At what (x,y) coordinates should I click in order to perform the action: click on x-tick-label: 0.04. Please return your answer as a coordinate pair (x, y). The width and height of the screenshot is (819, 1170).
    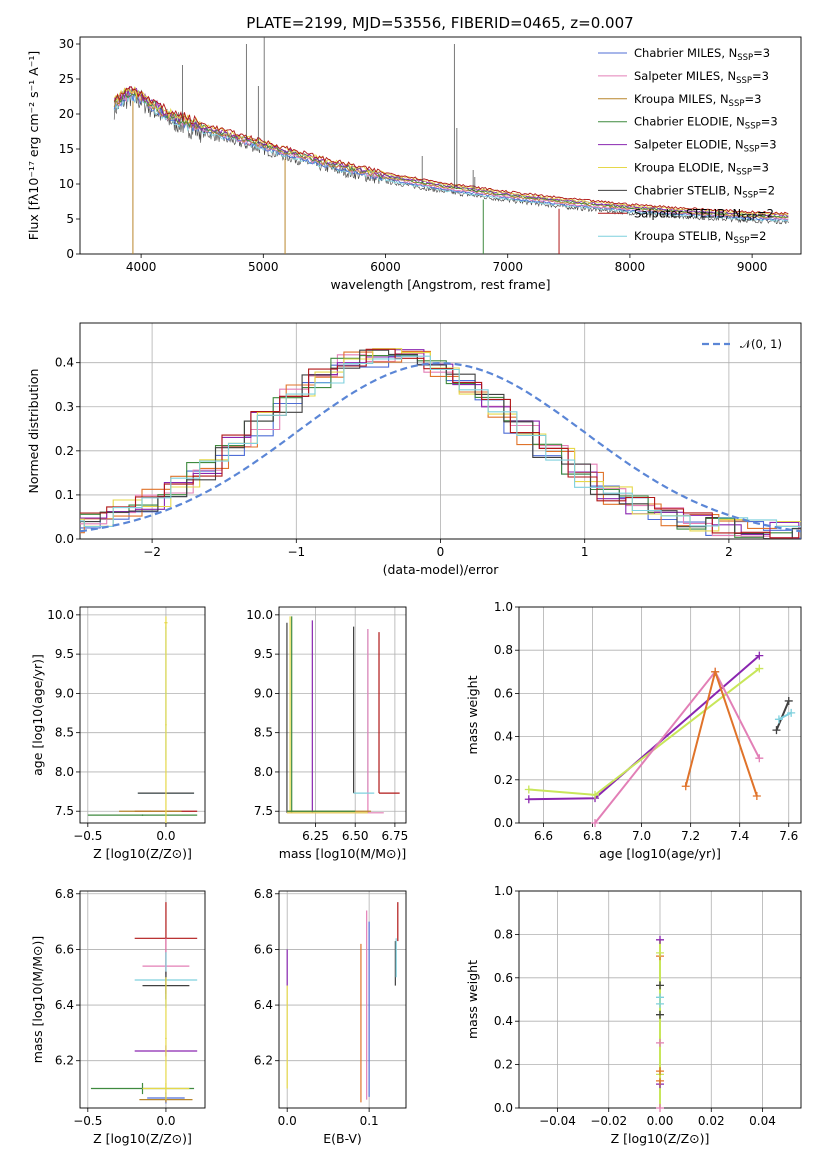
    Looking at the image, I should click on (762, 1121).